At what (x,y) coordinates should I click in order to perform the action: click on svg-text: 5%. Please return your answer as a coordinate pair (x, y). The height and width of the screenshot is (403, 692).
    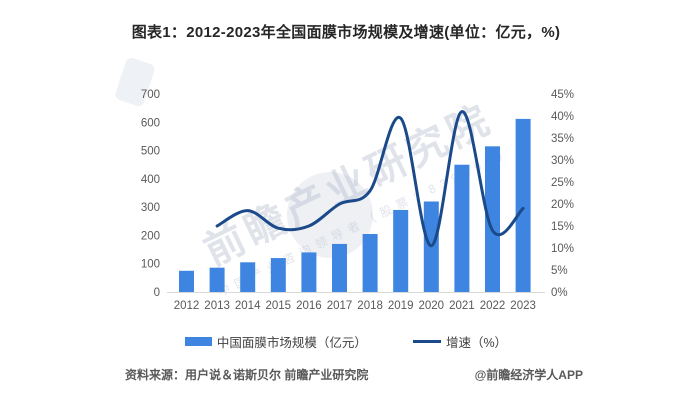
    Looking at the image, I should click on (559, 271).